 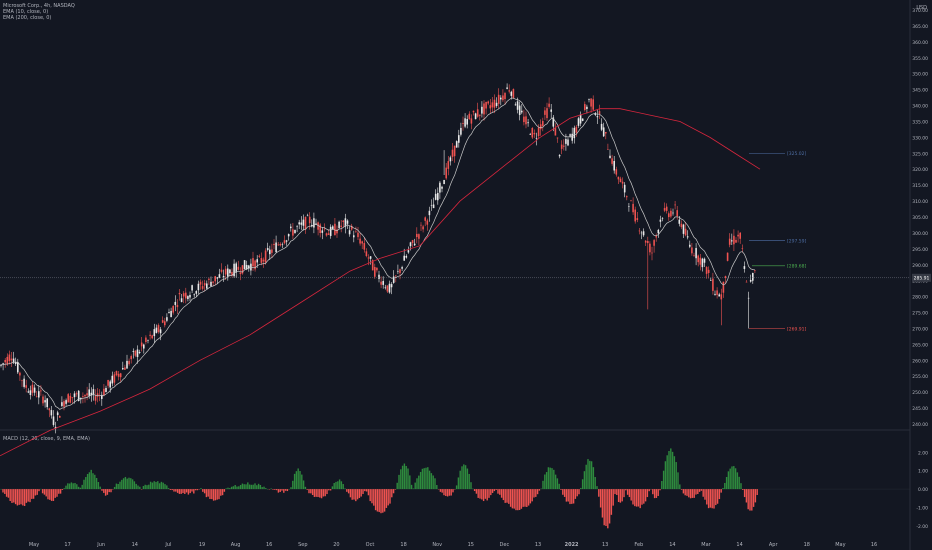 What do you see at coordinates (920, 425) in the screenshot?
I see `price-tick-label: 240.00` at bounding box center [920, 425].